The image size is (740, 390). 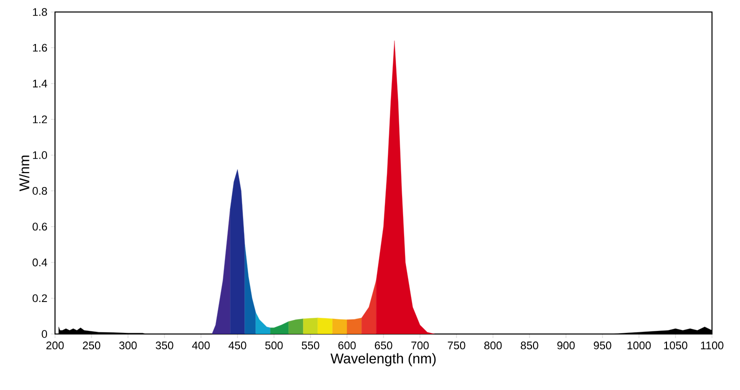 I want to click on x-tick-label: 200, so click(x=55, y=346).